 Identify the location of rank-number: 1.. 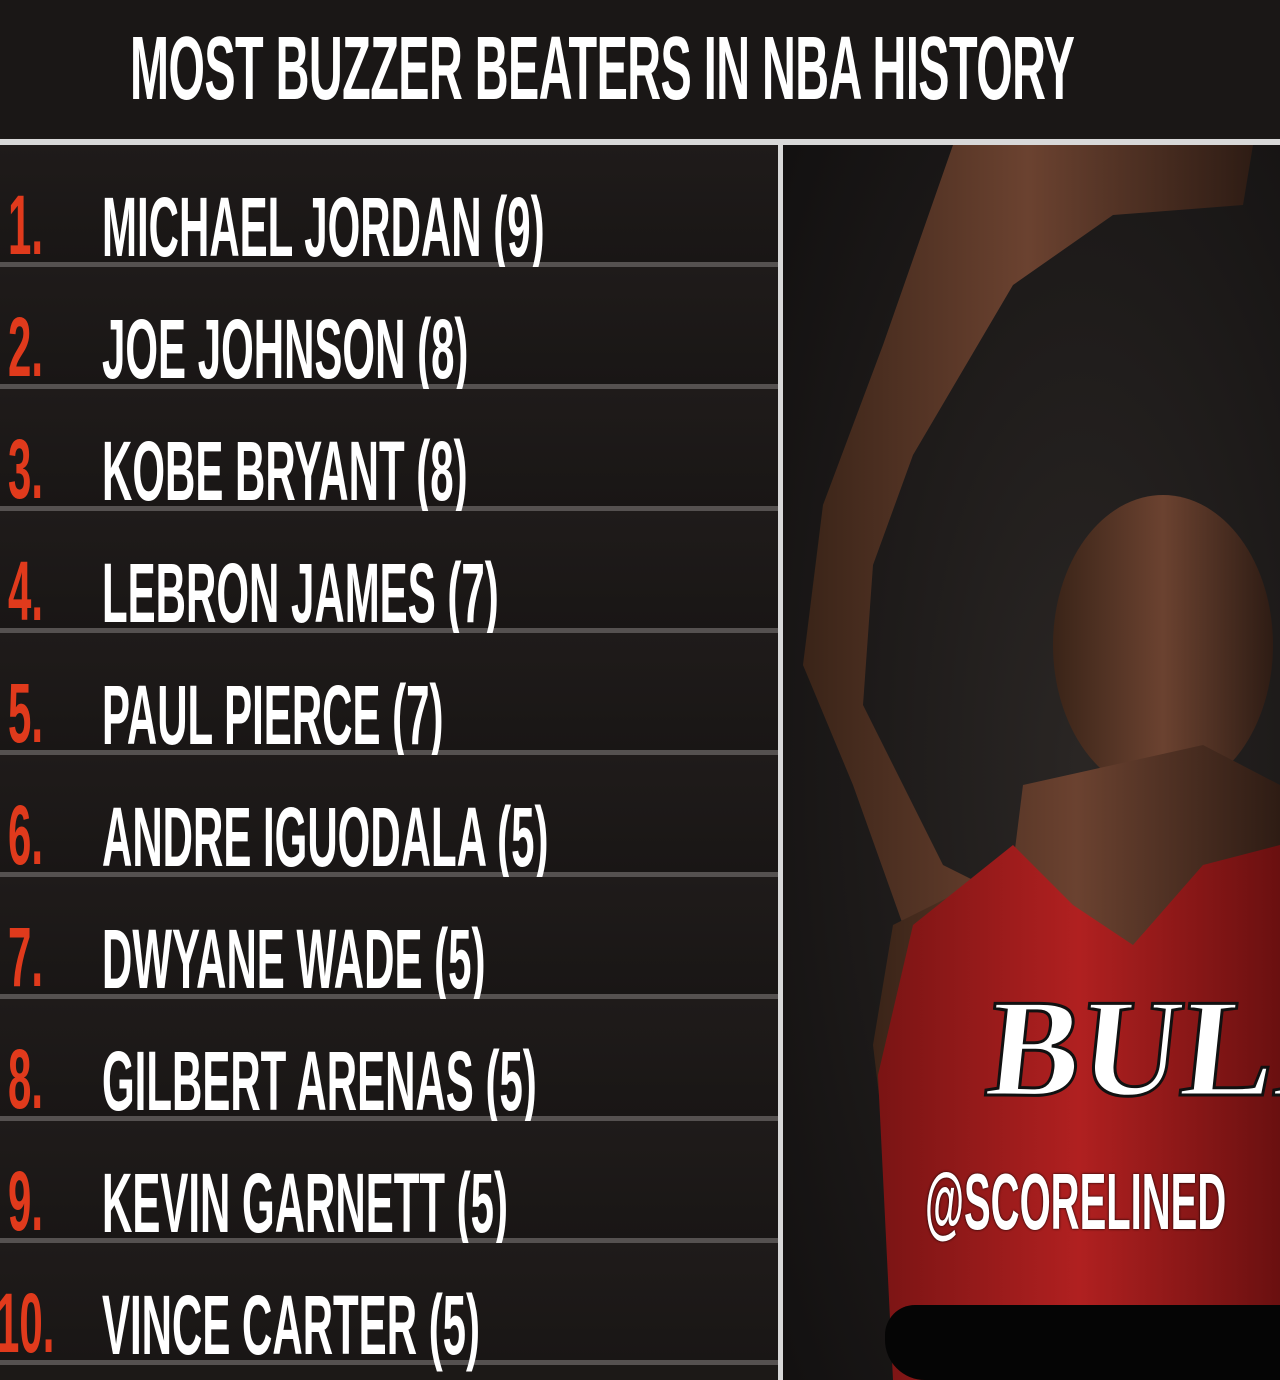
(26, 225).